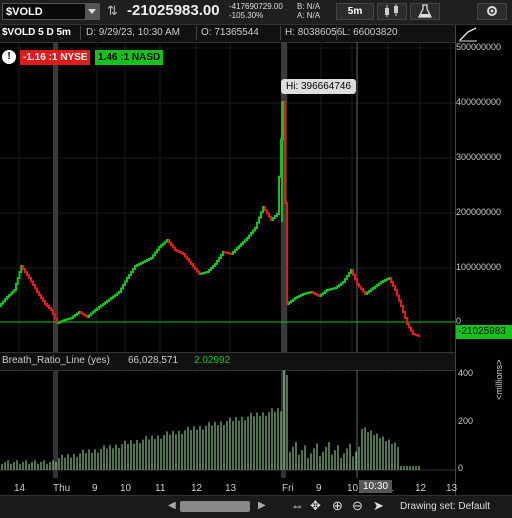 The image size is (512, 518). Describe the element at coordinates (297, 505) in the screenshot. I see `pan-icon: ⇔` at that location.